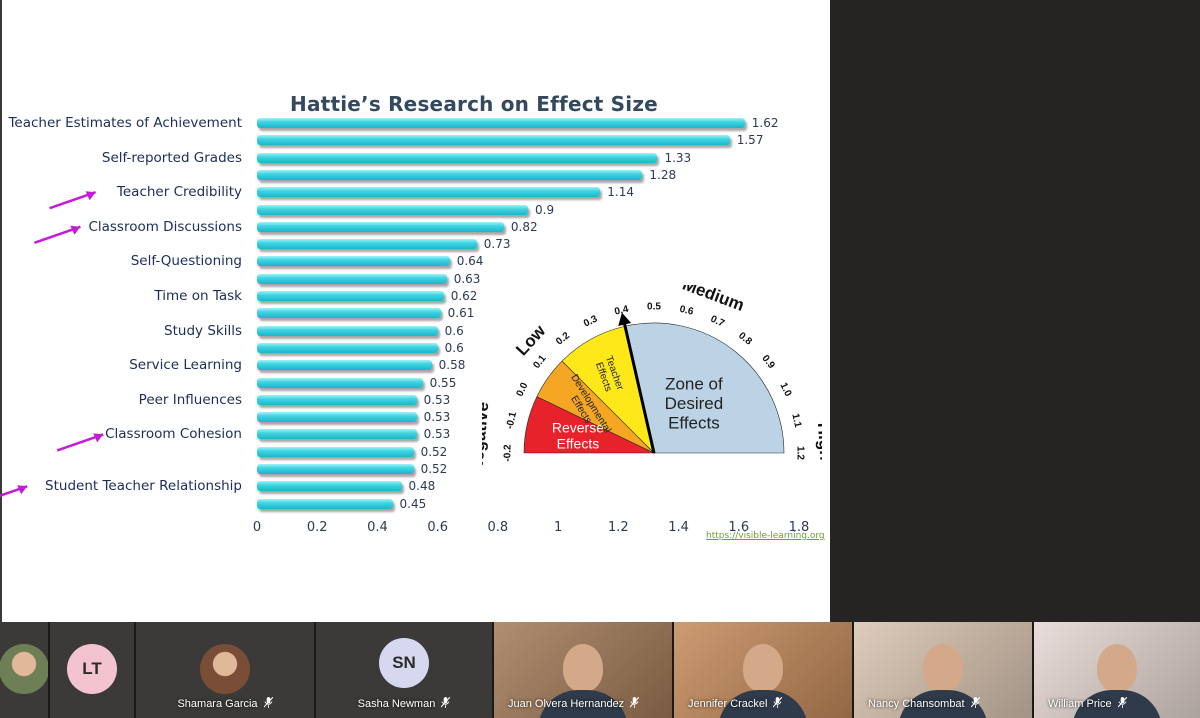 Image resolution: width=1200 pixels, height=718 pixels. I want to click on x-tick-label: 0.8, so click(498, 527).